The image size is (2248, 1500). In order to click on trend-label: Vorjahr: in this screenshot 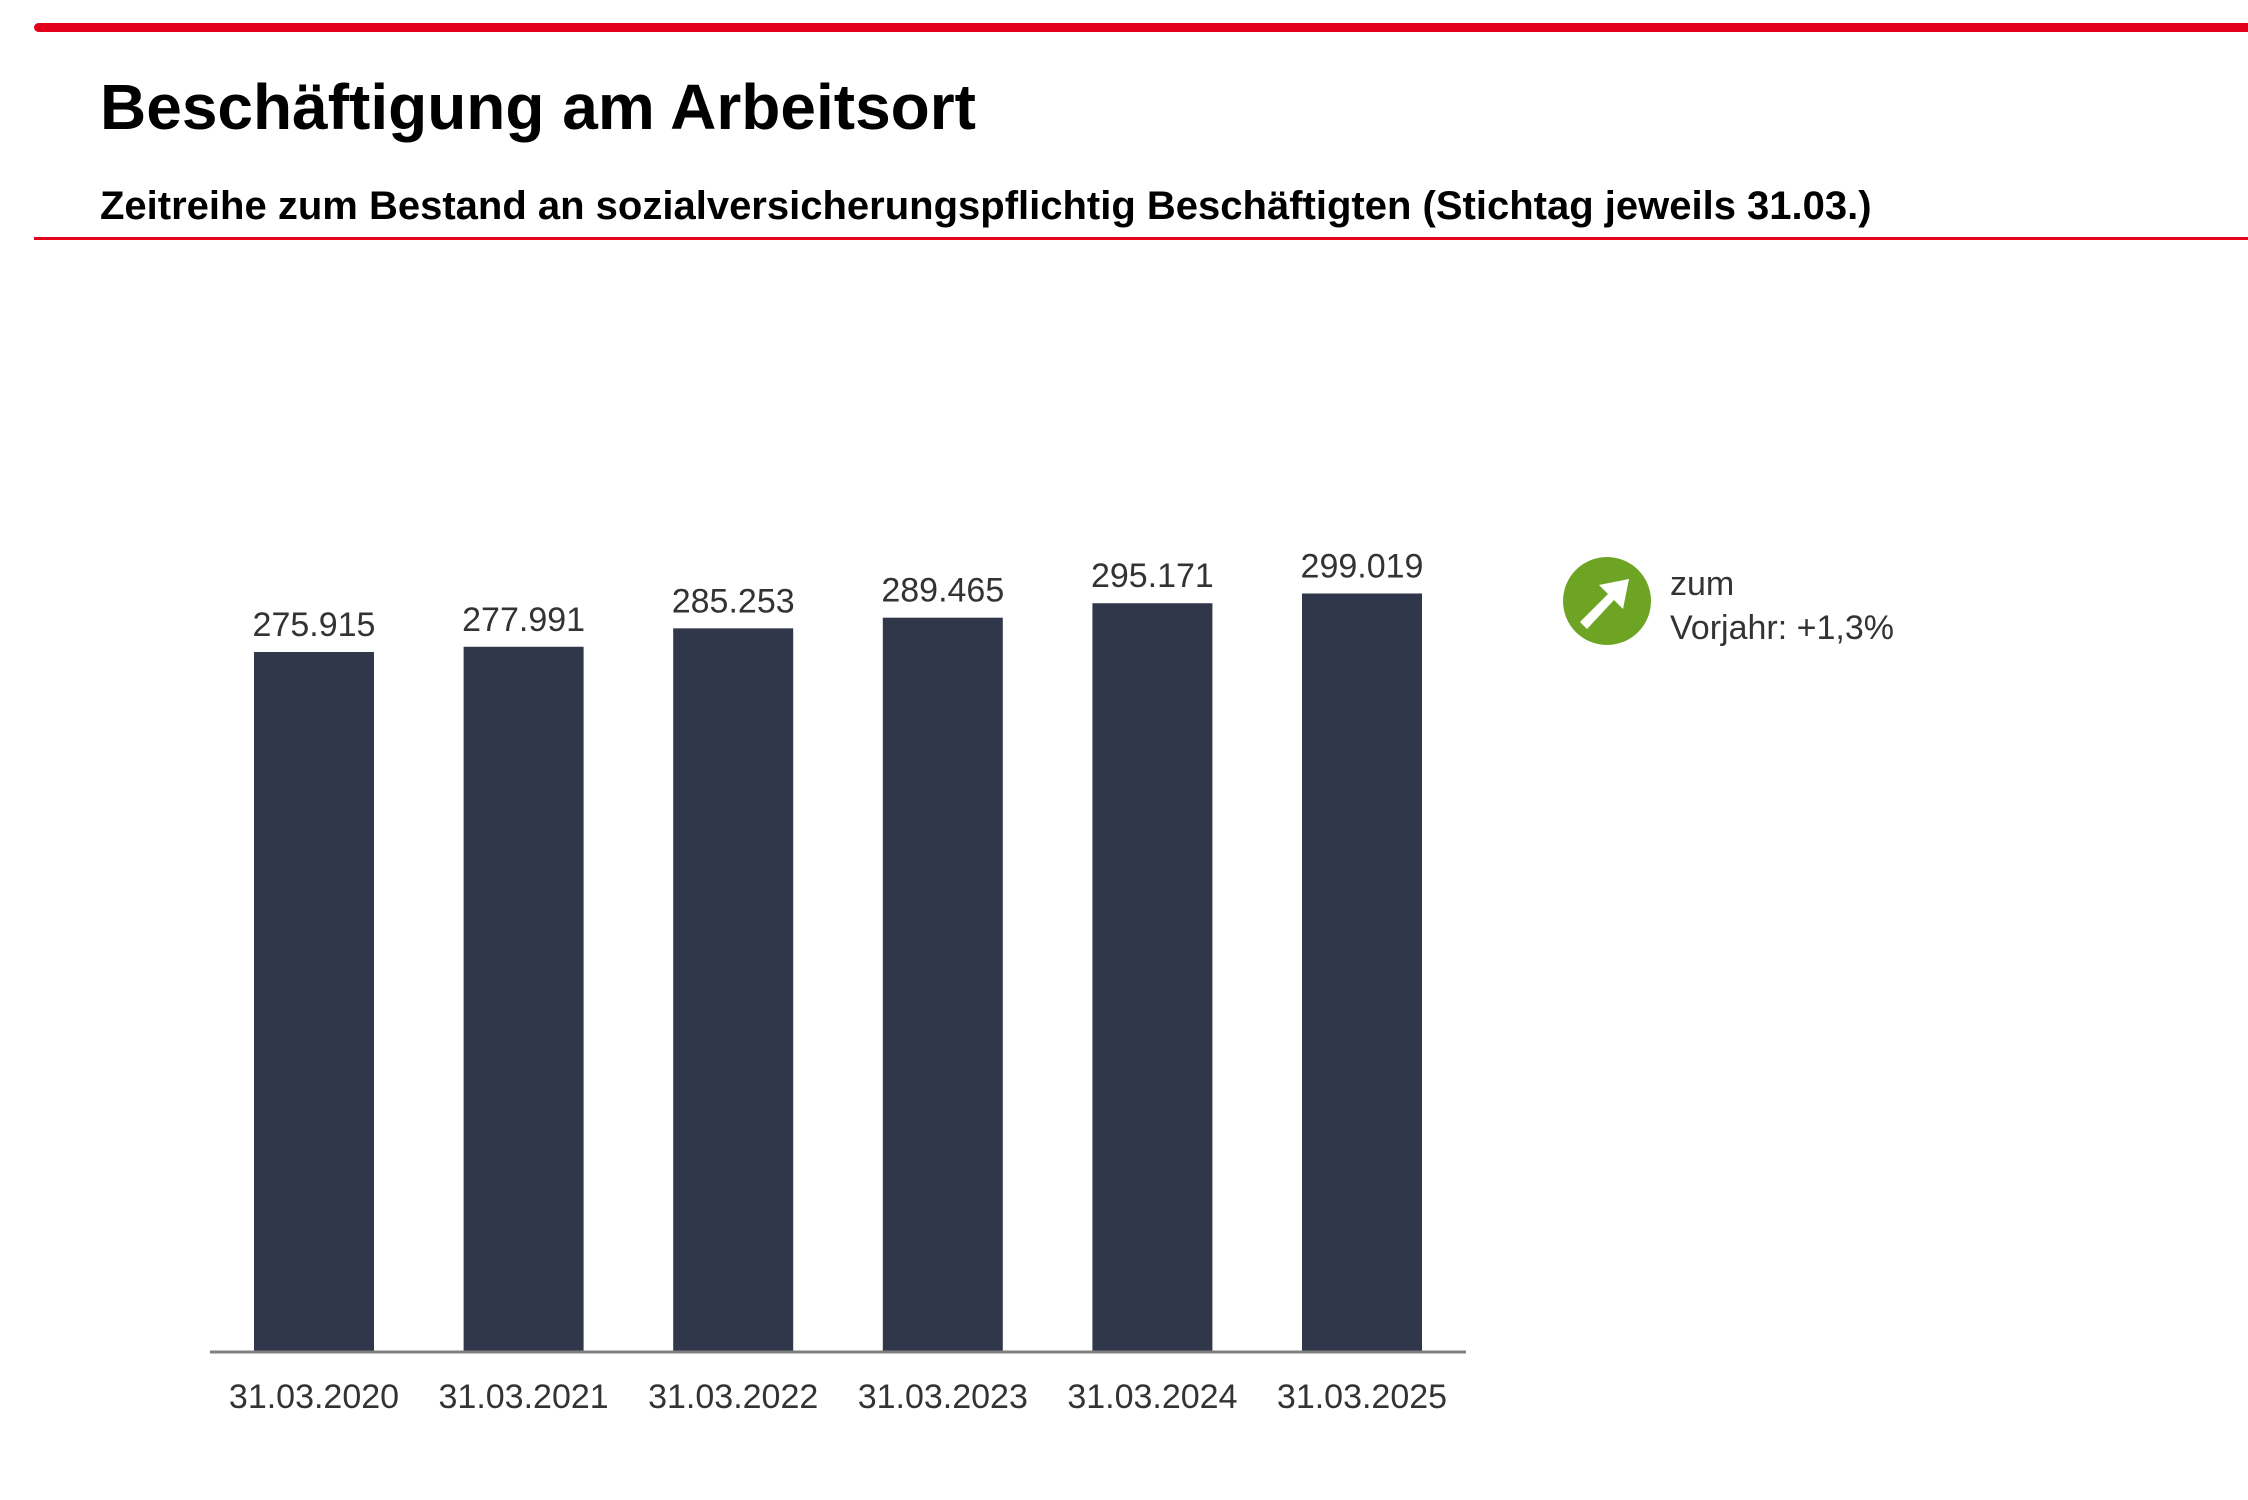, I will do `click(1729, 628)`.